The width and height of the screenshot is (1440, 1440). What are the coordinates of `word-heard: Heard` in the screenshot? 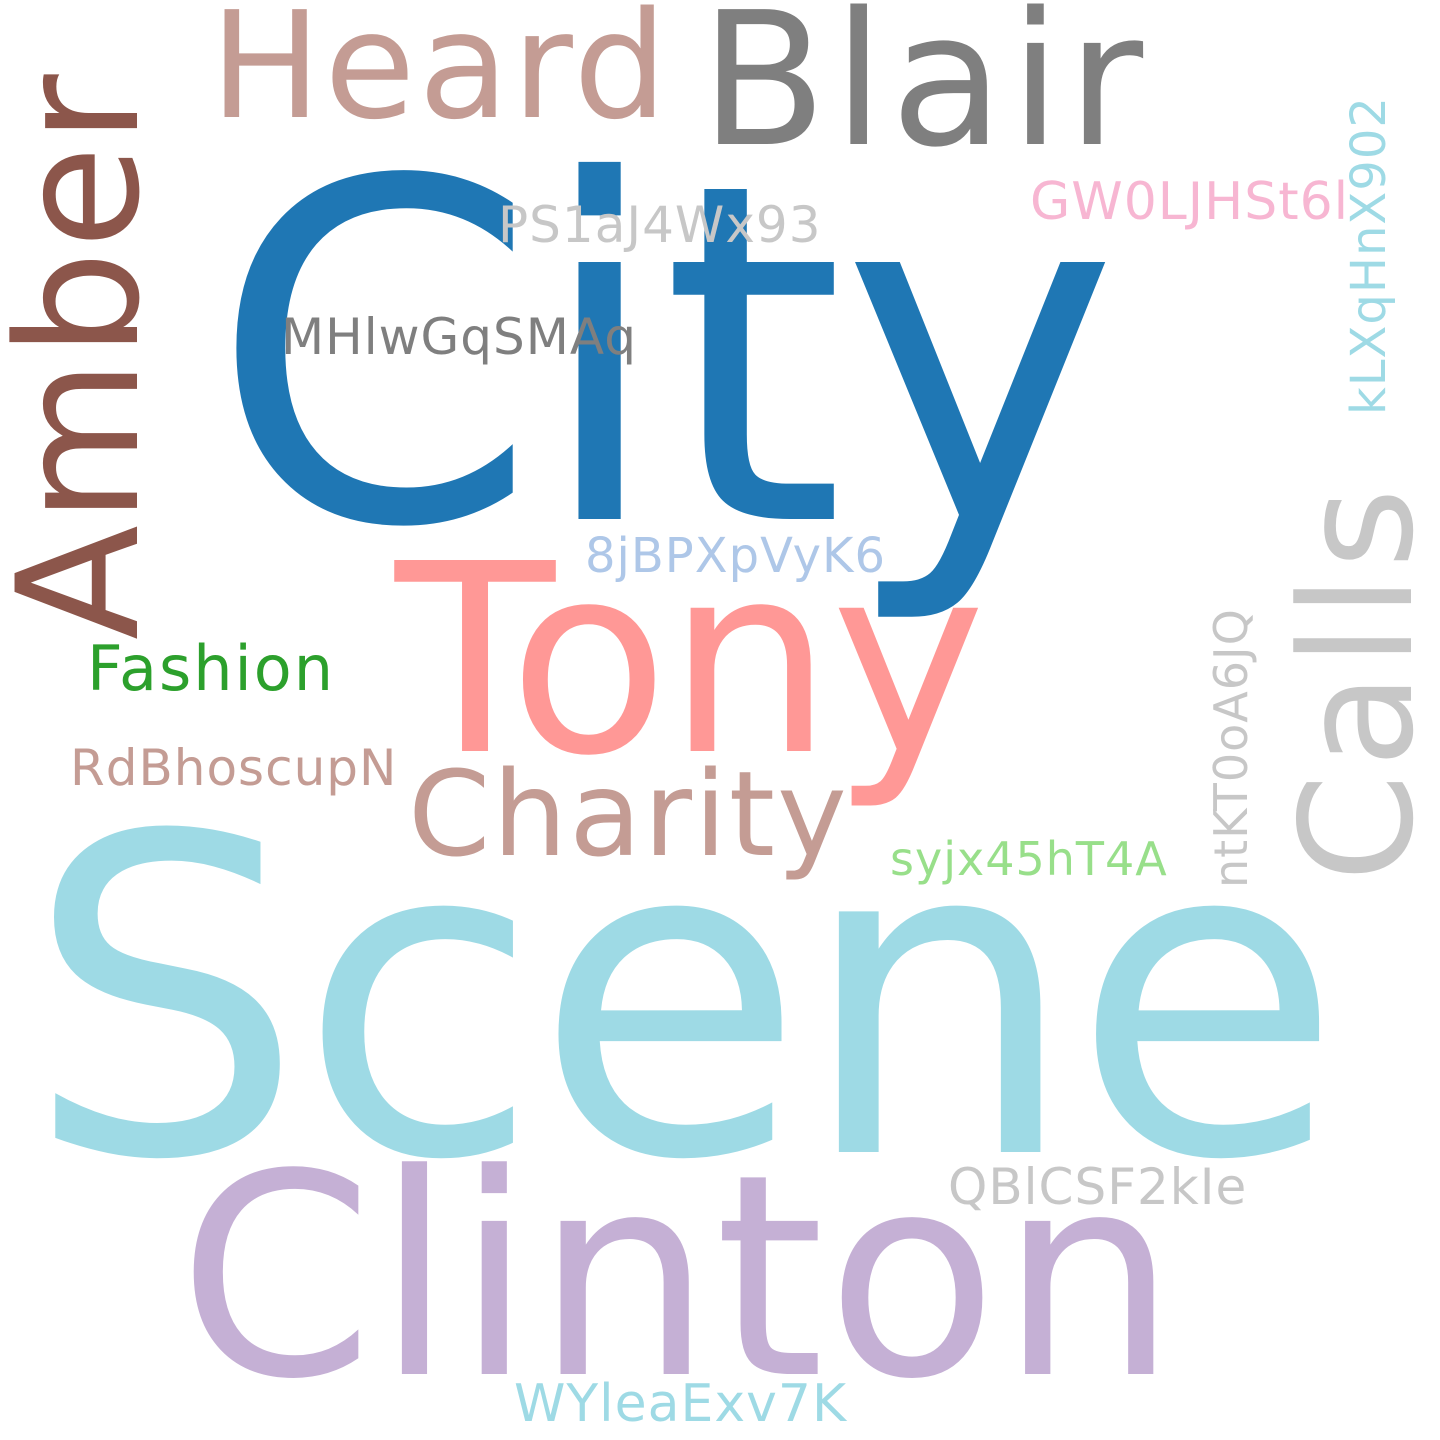 It's located at (440, 76).